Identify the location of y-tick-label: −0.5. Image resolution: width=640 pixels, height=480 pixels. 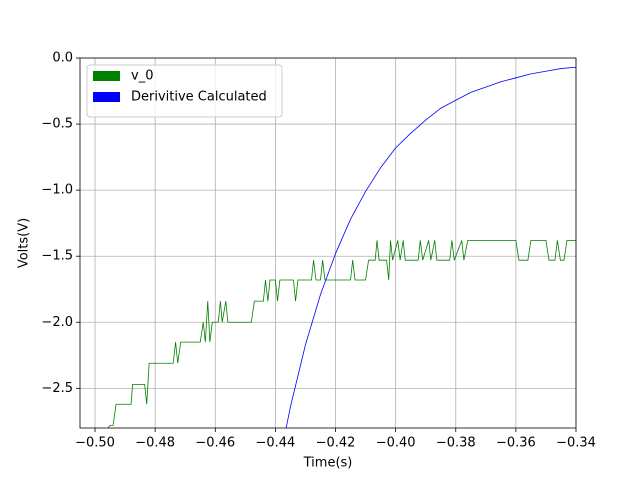
(57, 124).